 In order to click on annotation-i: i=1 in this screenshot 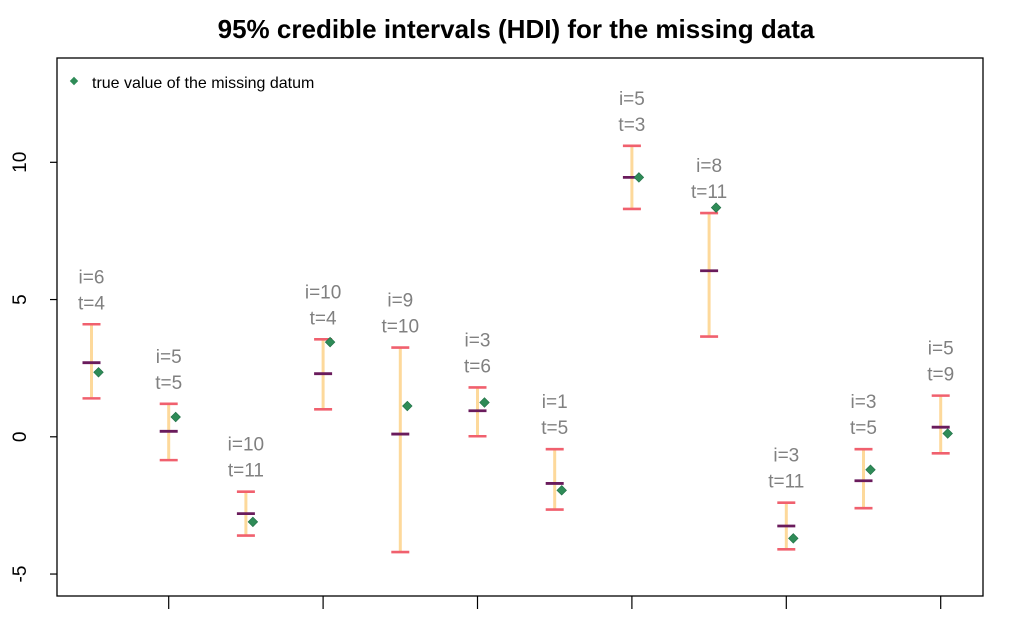, I will do `click(555, 402)`.